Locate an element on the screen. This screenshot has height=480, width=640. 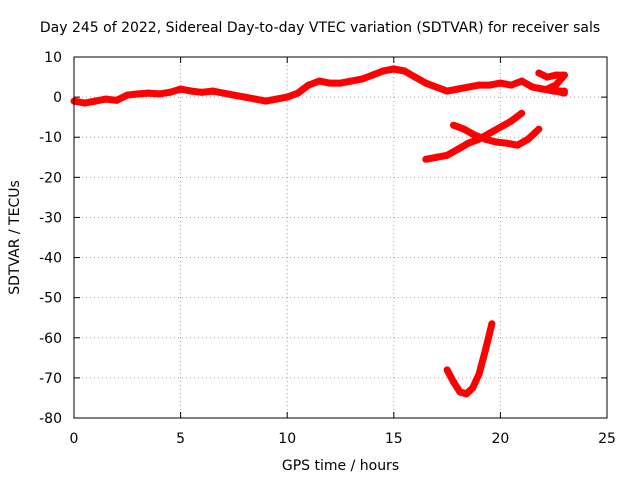
x-axis-label: GPS time / hours is located at coordinates (340, 466).